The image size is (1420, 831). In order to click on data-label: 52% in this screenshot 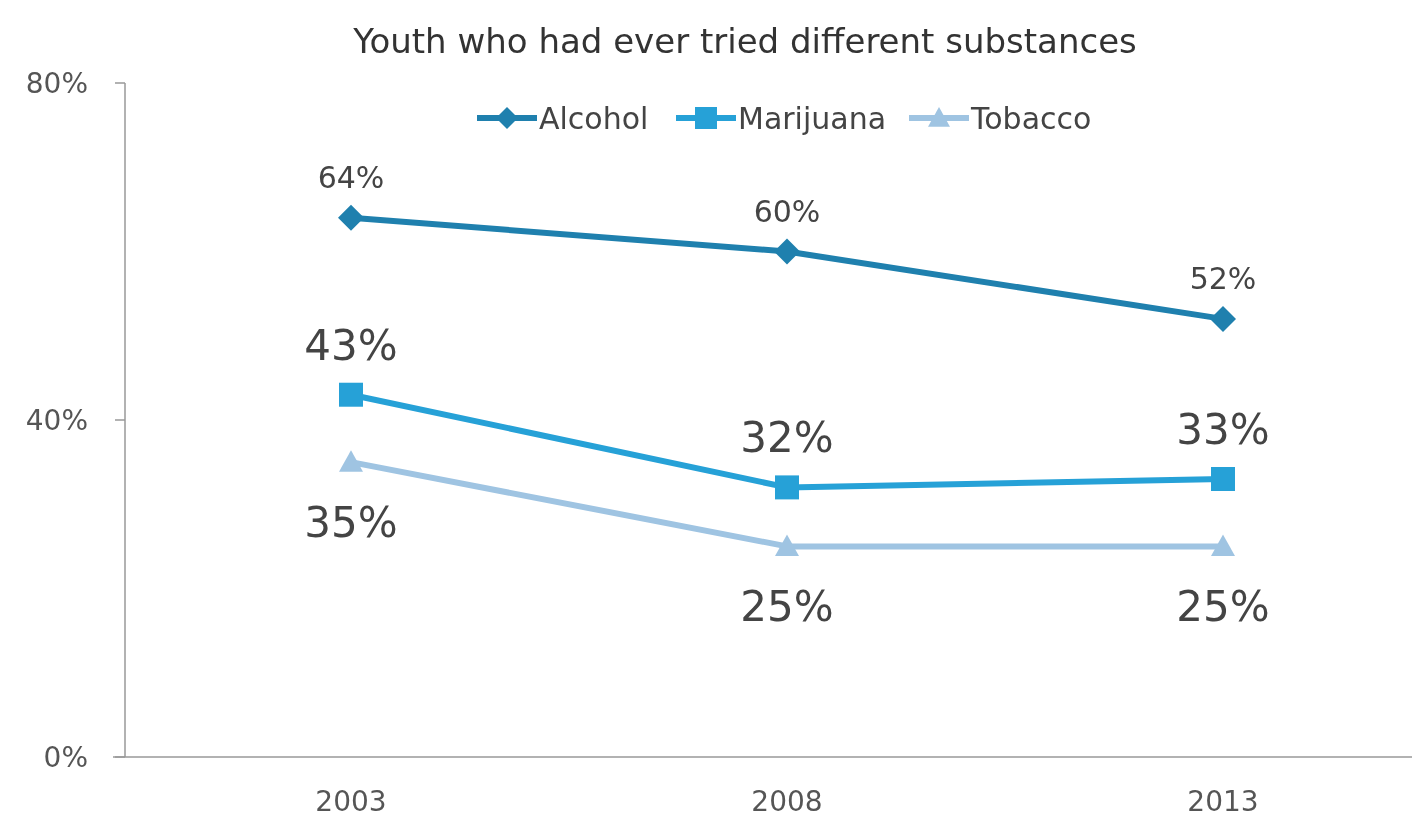, I will do `click(1223, 278)`.